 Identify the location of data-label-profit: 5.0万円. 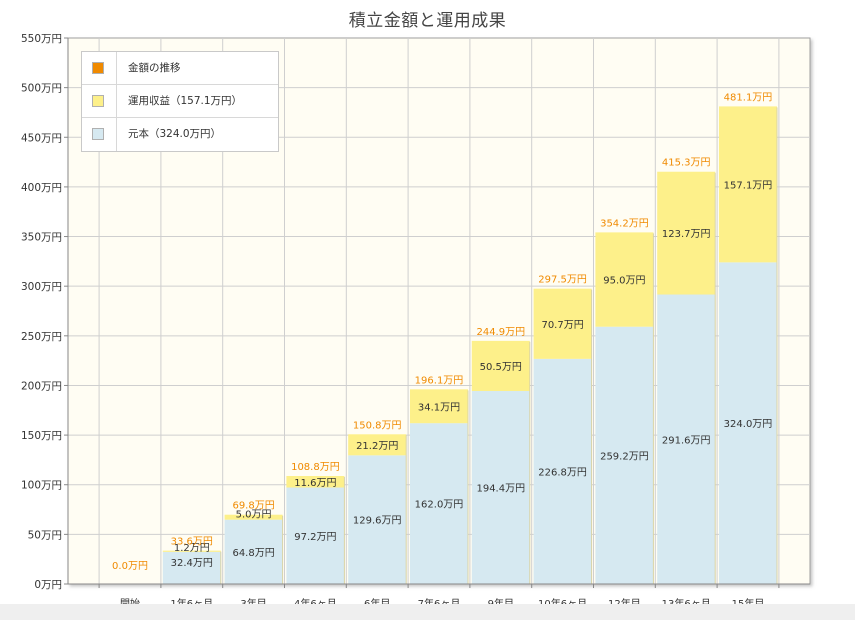
(254, 515).